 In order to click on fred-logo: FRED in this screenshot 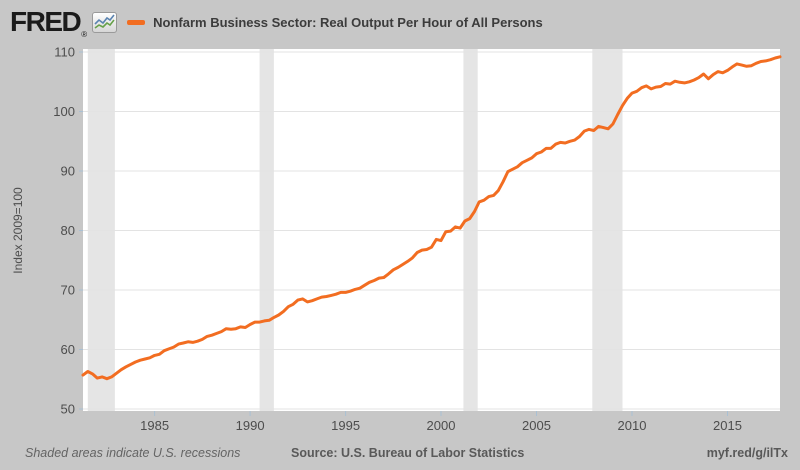, I will do `click(46, 21)`.